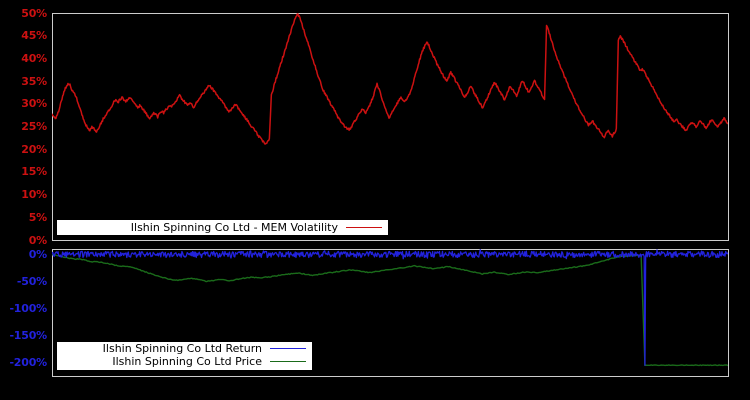 The image size is (750, 400). I want to click on return-legend-label: Ilshin Spinning Co Ltd Return, so click(182, 348).